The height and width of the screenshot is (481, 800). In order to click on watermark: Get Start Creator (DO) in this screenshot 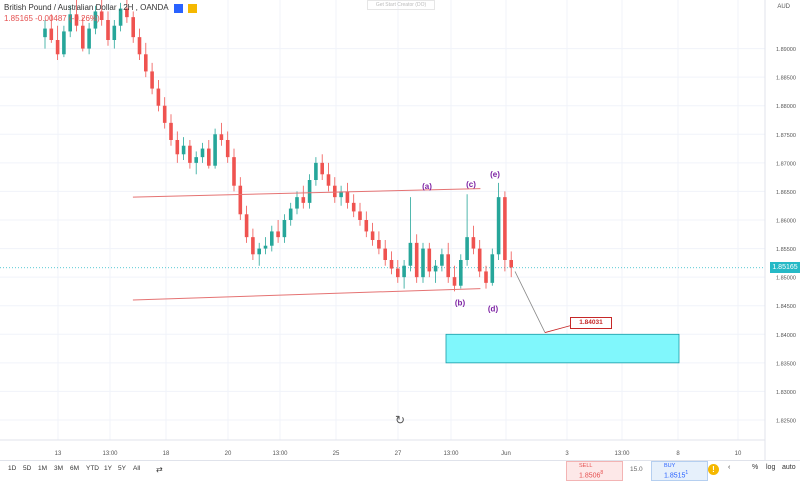, I will do `click(401, 5)`.